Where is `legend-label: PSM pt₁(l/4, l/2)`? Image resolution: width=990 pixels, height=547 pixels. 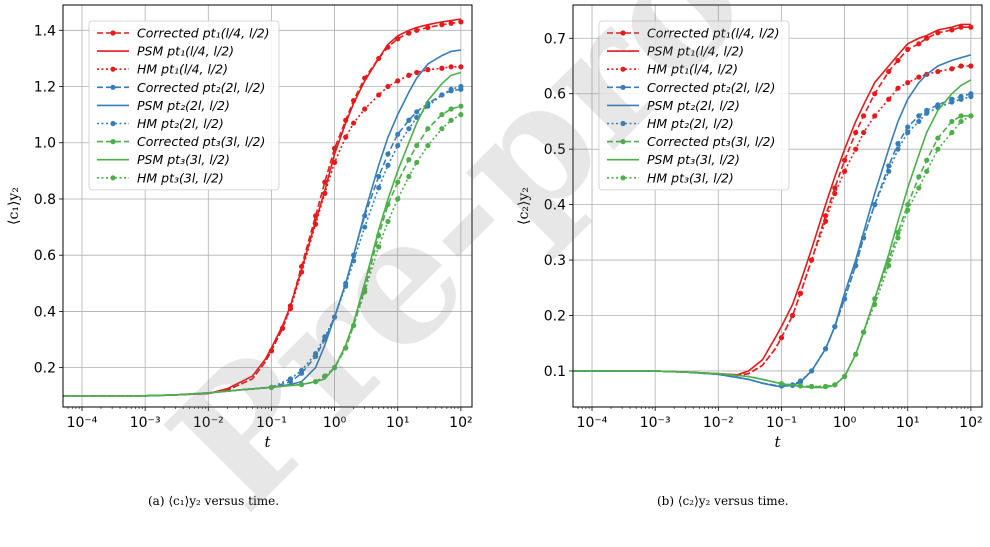
legend-label: PSM pt₁(l/4, l/2) is located at coordinates (185, 51).